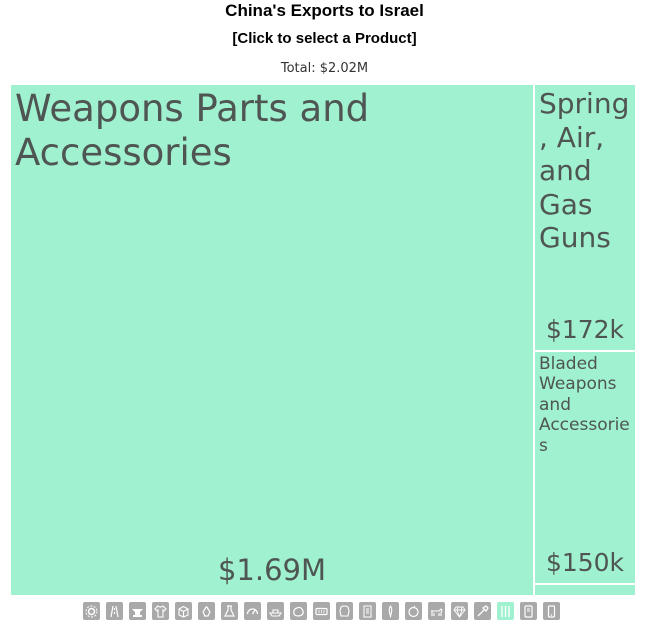  I want to click on scroll-icon, so click(367, 611).